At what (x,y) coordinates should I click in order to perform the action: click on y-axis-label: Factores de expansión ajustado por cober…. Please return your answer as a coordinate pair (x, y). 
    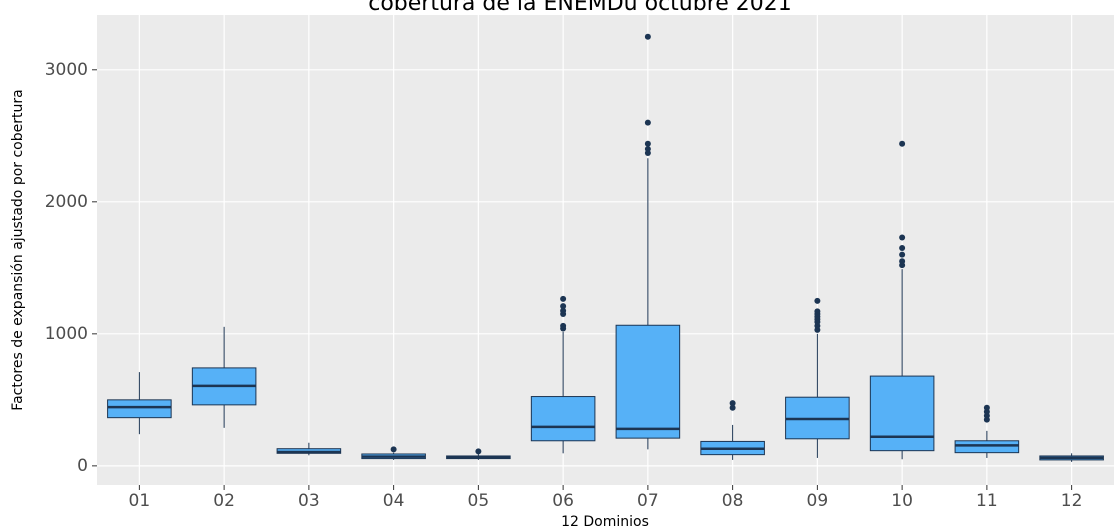
    Looking at the image, I should click on (18, 249).